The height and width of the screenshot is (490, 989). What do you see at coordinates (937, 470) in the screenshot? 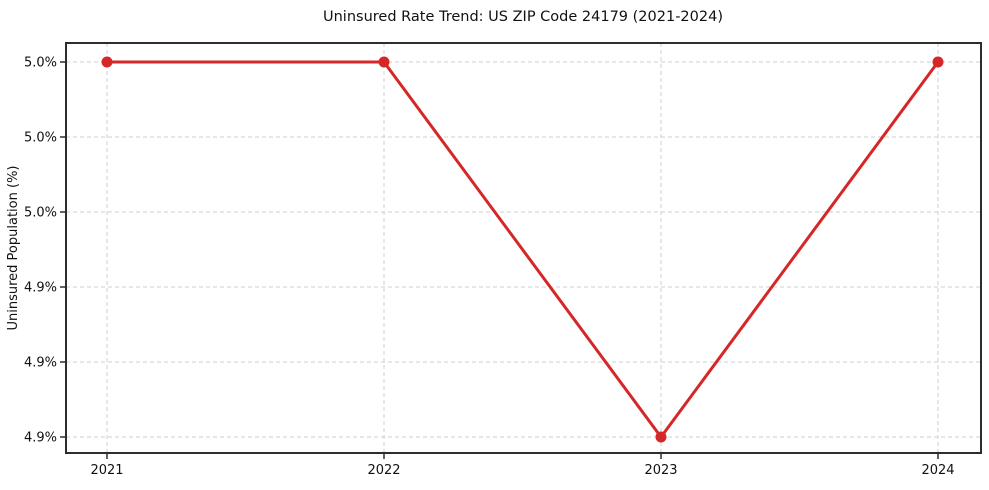
I see `x-tick-label: 2024` at bounding box center [937, 470].